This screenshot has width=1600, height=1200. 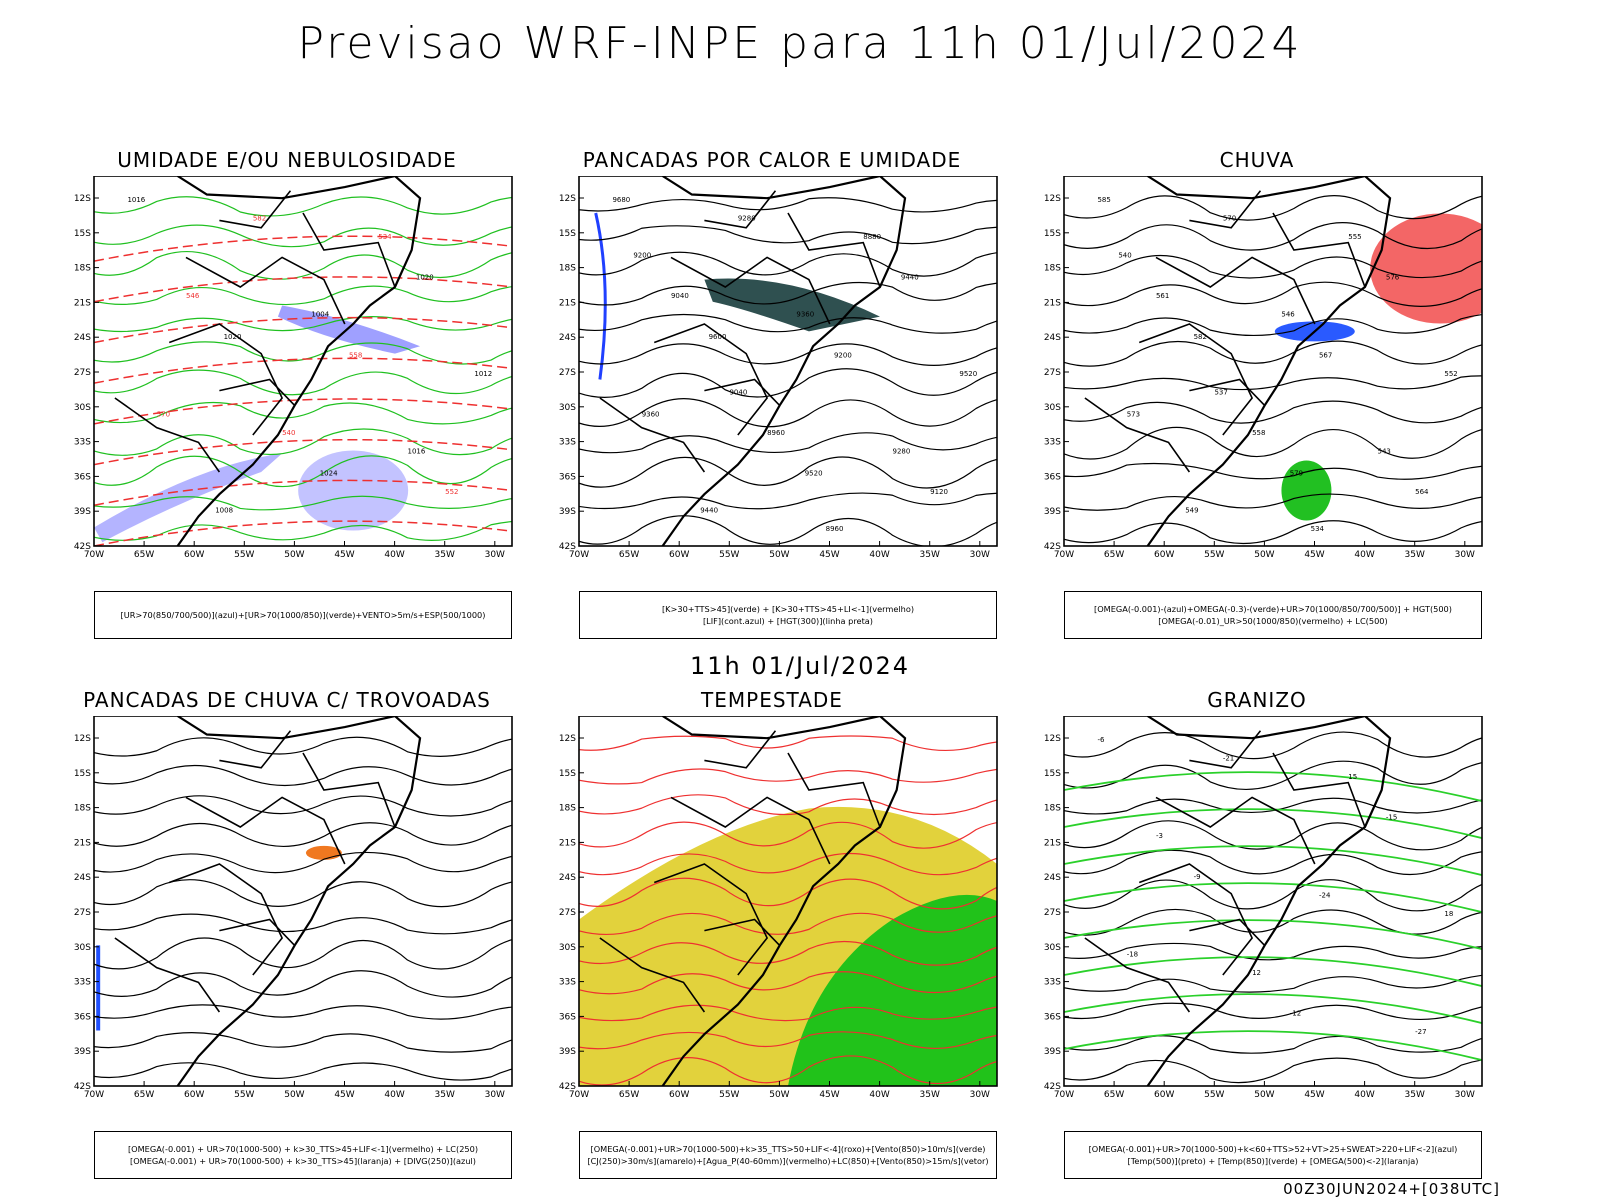 What do you see at coordinates (1295, 1014) in the screenshot?
I see `contour-label: -12` at bounding box center [1295, 1014].